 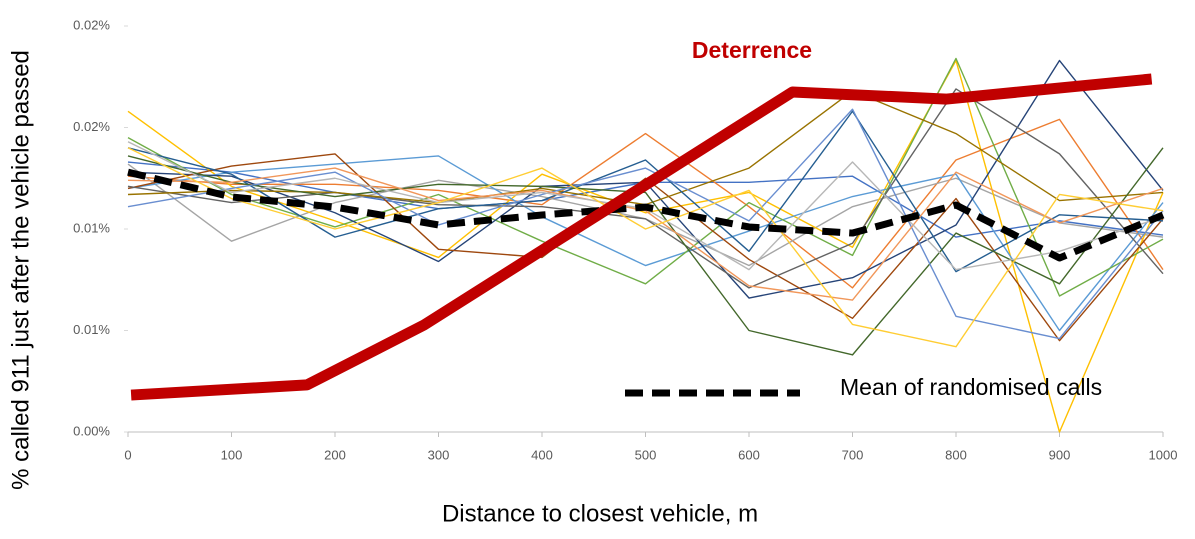 I want to click on x-tick-label: 700, so click(x=853, y=454).